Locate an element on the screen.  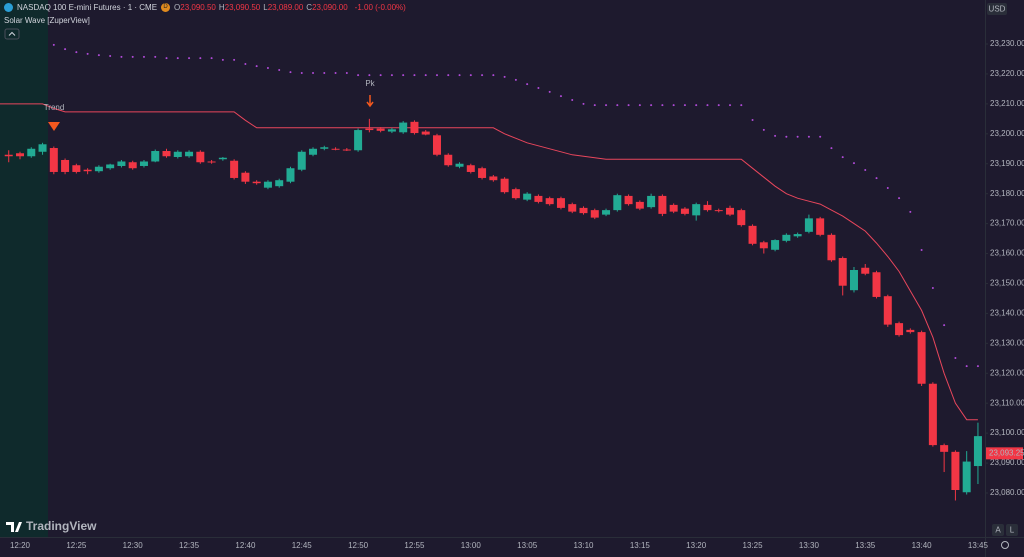
quote-value: 23,090.00 is located at coordinates (330, 7).